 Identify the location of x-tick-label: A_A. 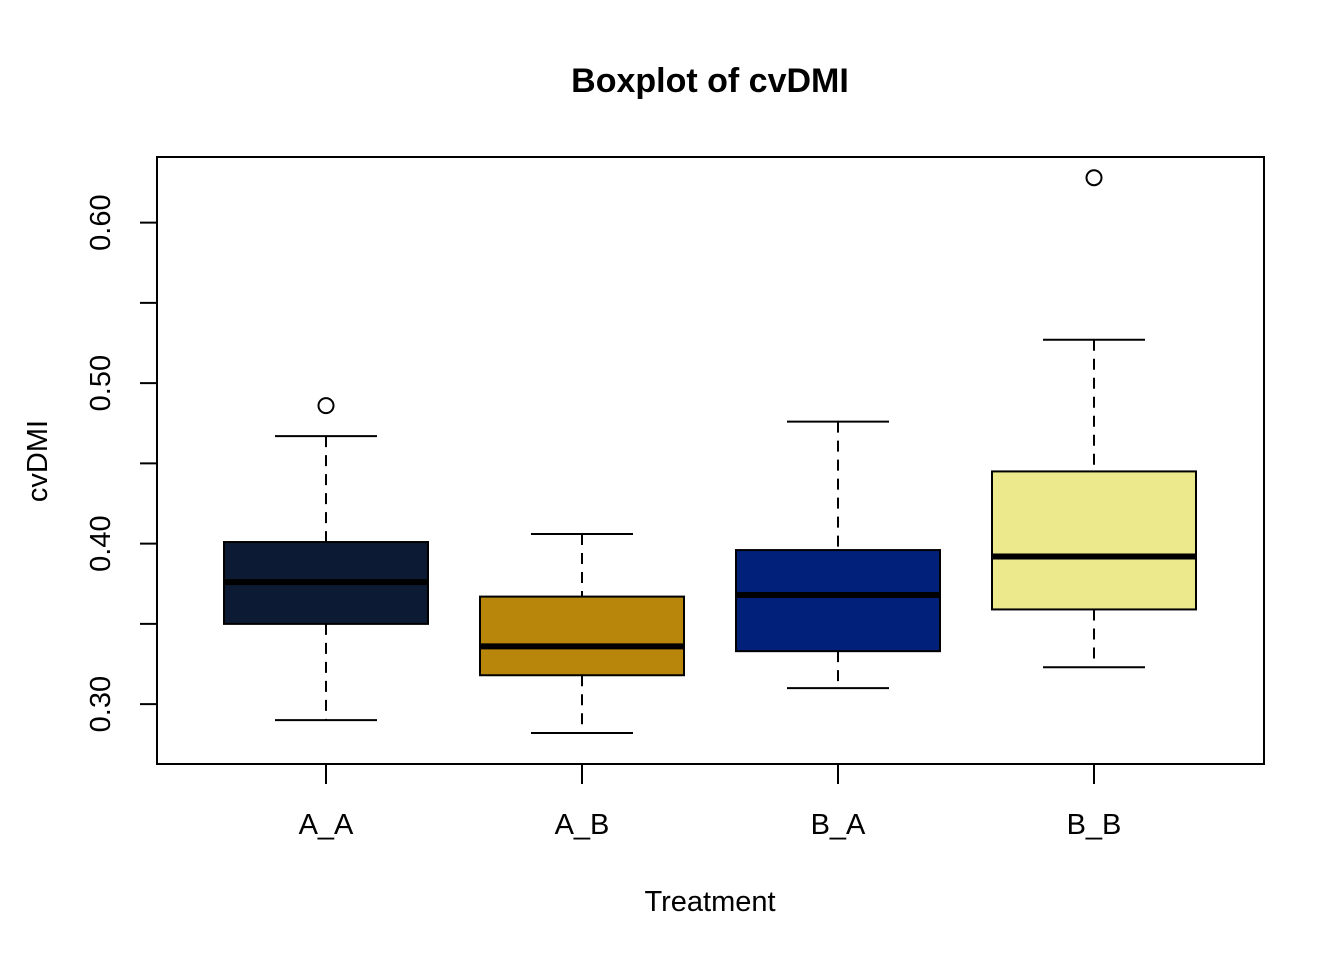
(326, 825).